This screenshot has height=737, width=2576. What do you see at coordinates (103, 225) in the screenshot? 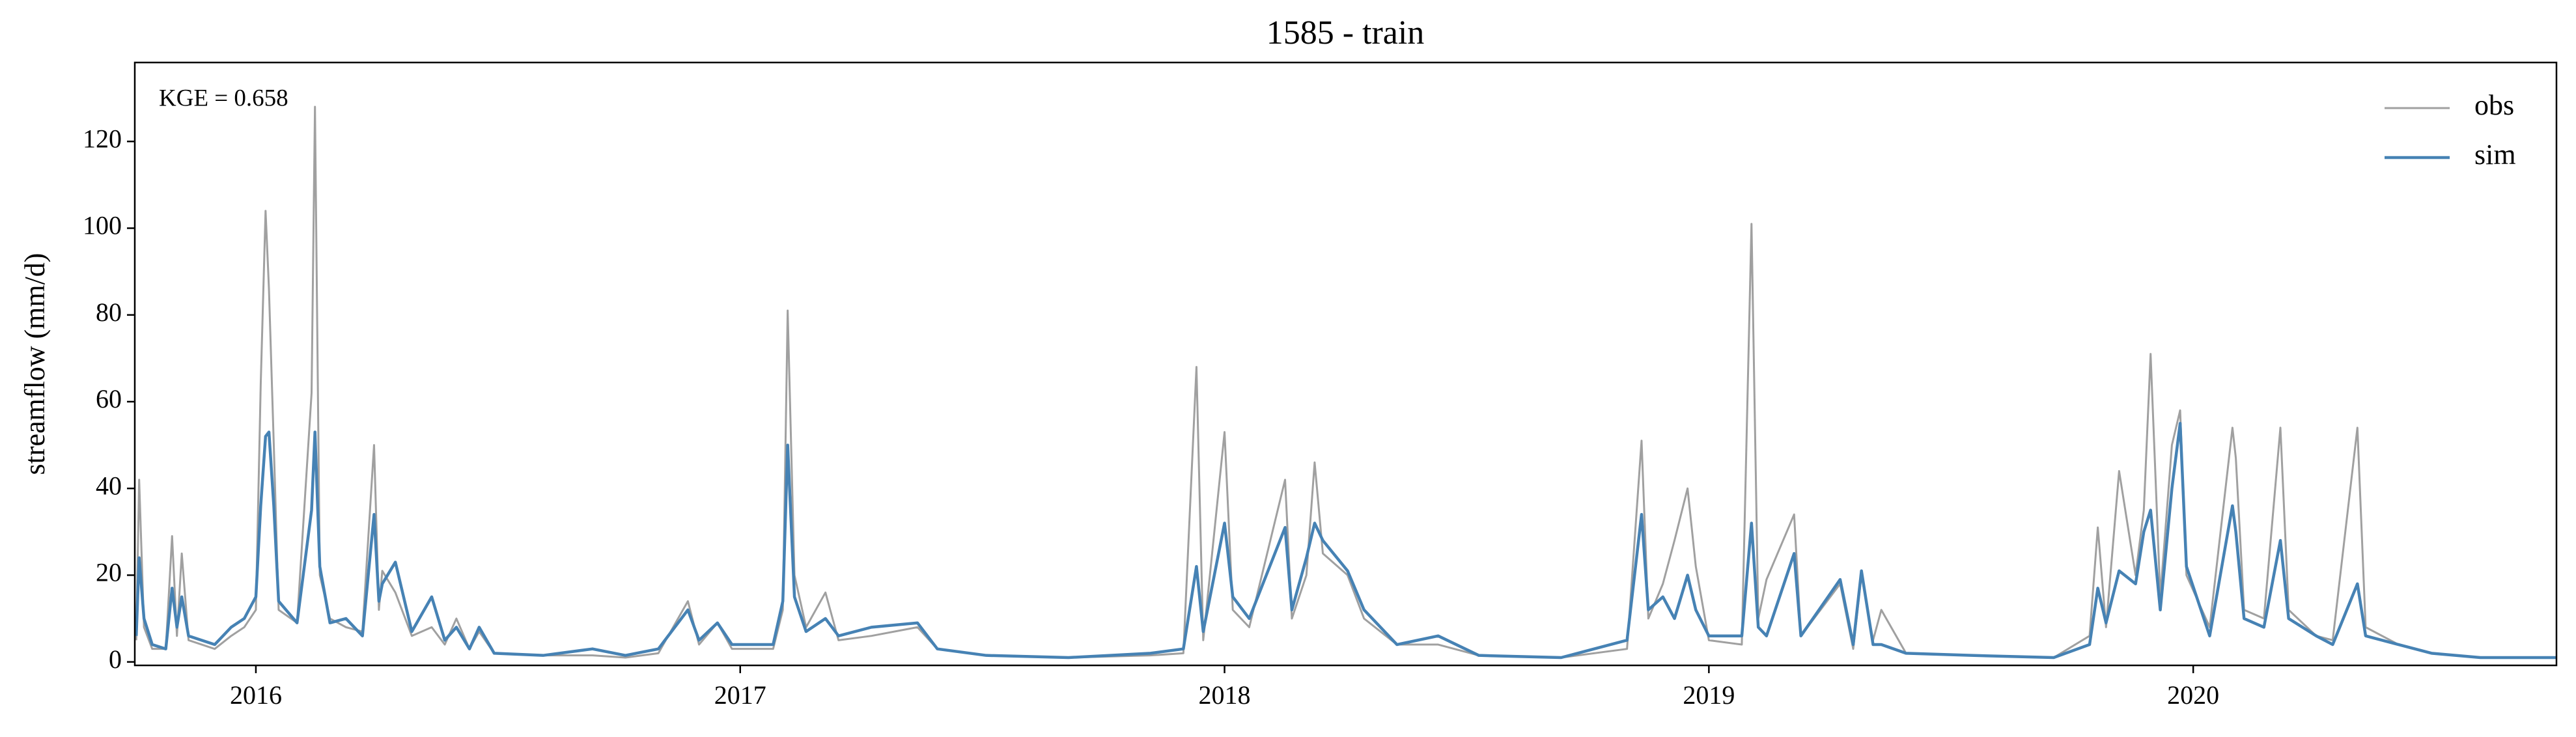
I see `y-tick-label: 100` at bounding box center [103, 225].